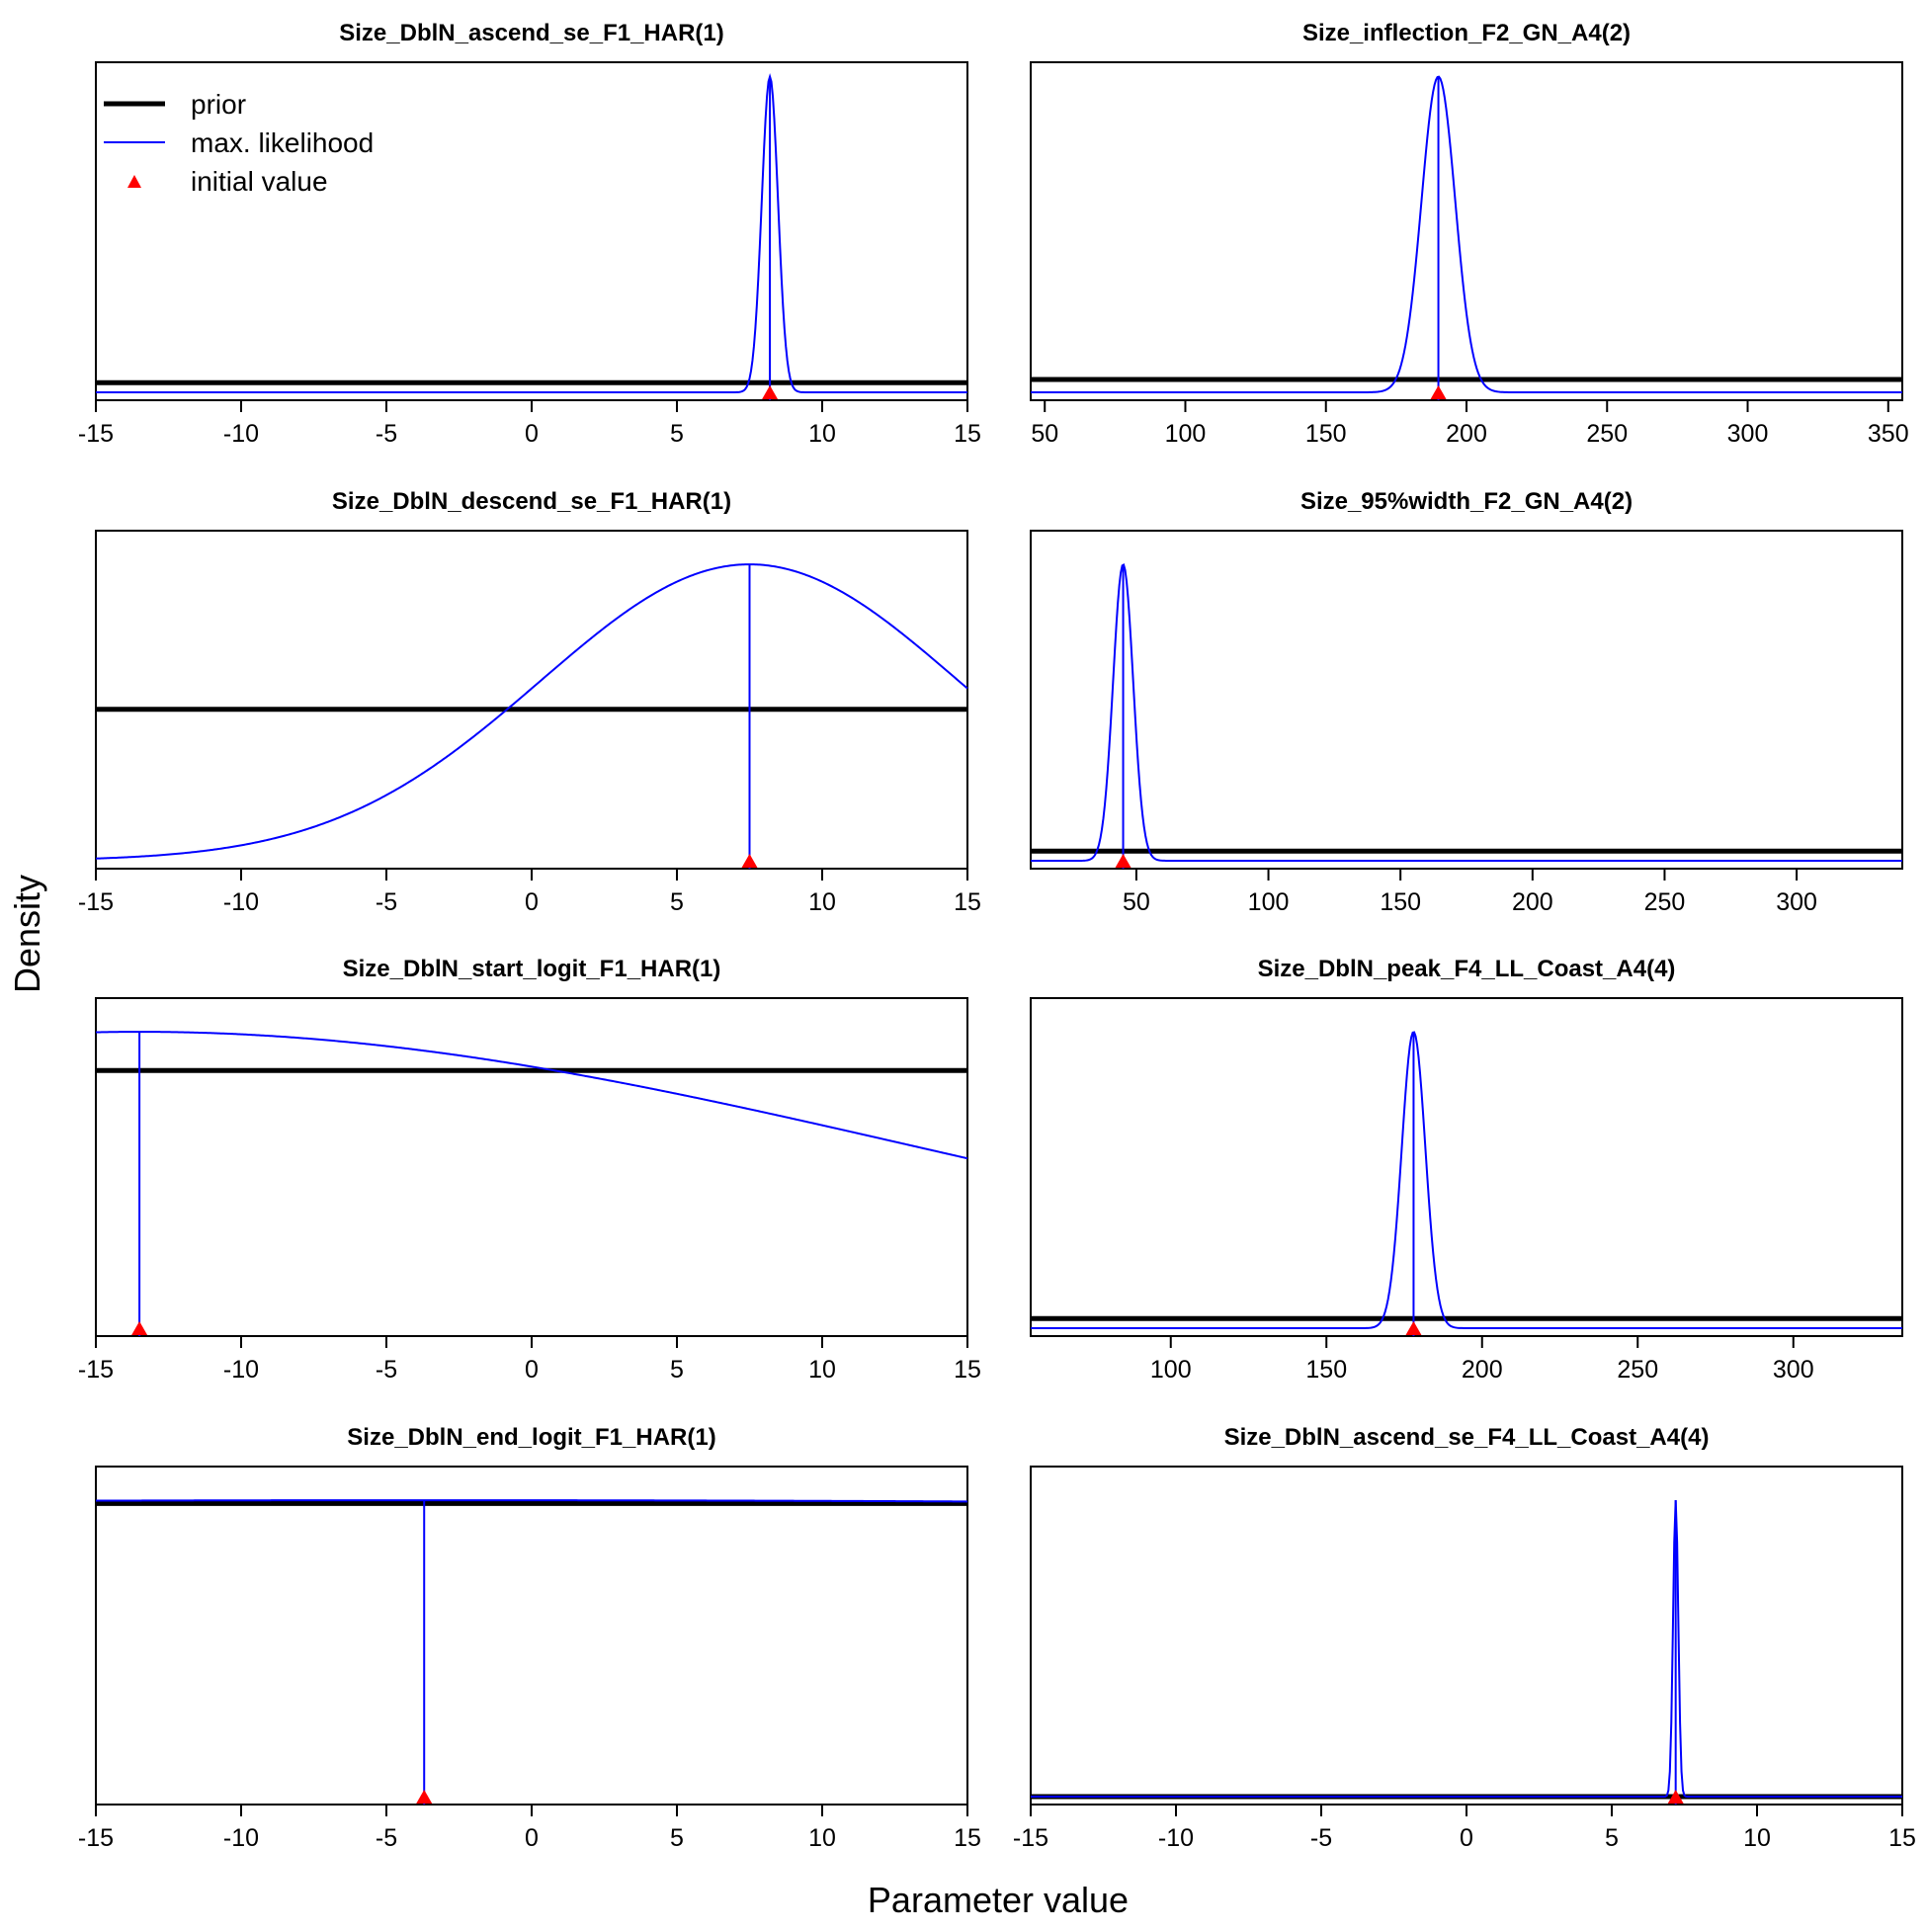 The image size is (1927, 1932). What do you see at coordinates (259, 181) in the screenshot?
I see `legend-label-3: initial value` at bounding box center [259, 181].